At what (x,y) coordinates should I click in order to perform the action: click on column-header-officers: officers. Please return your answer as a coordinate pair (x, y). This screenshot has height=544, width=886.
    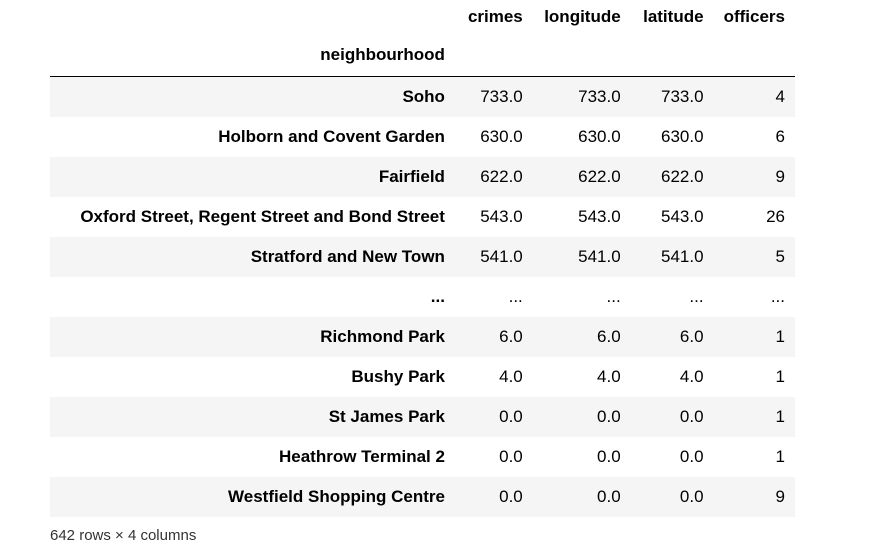
    Looking at the image, I should click on (754, 16).